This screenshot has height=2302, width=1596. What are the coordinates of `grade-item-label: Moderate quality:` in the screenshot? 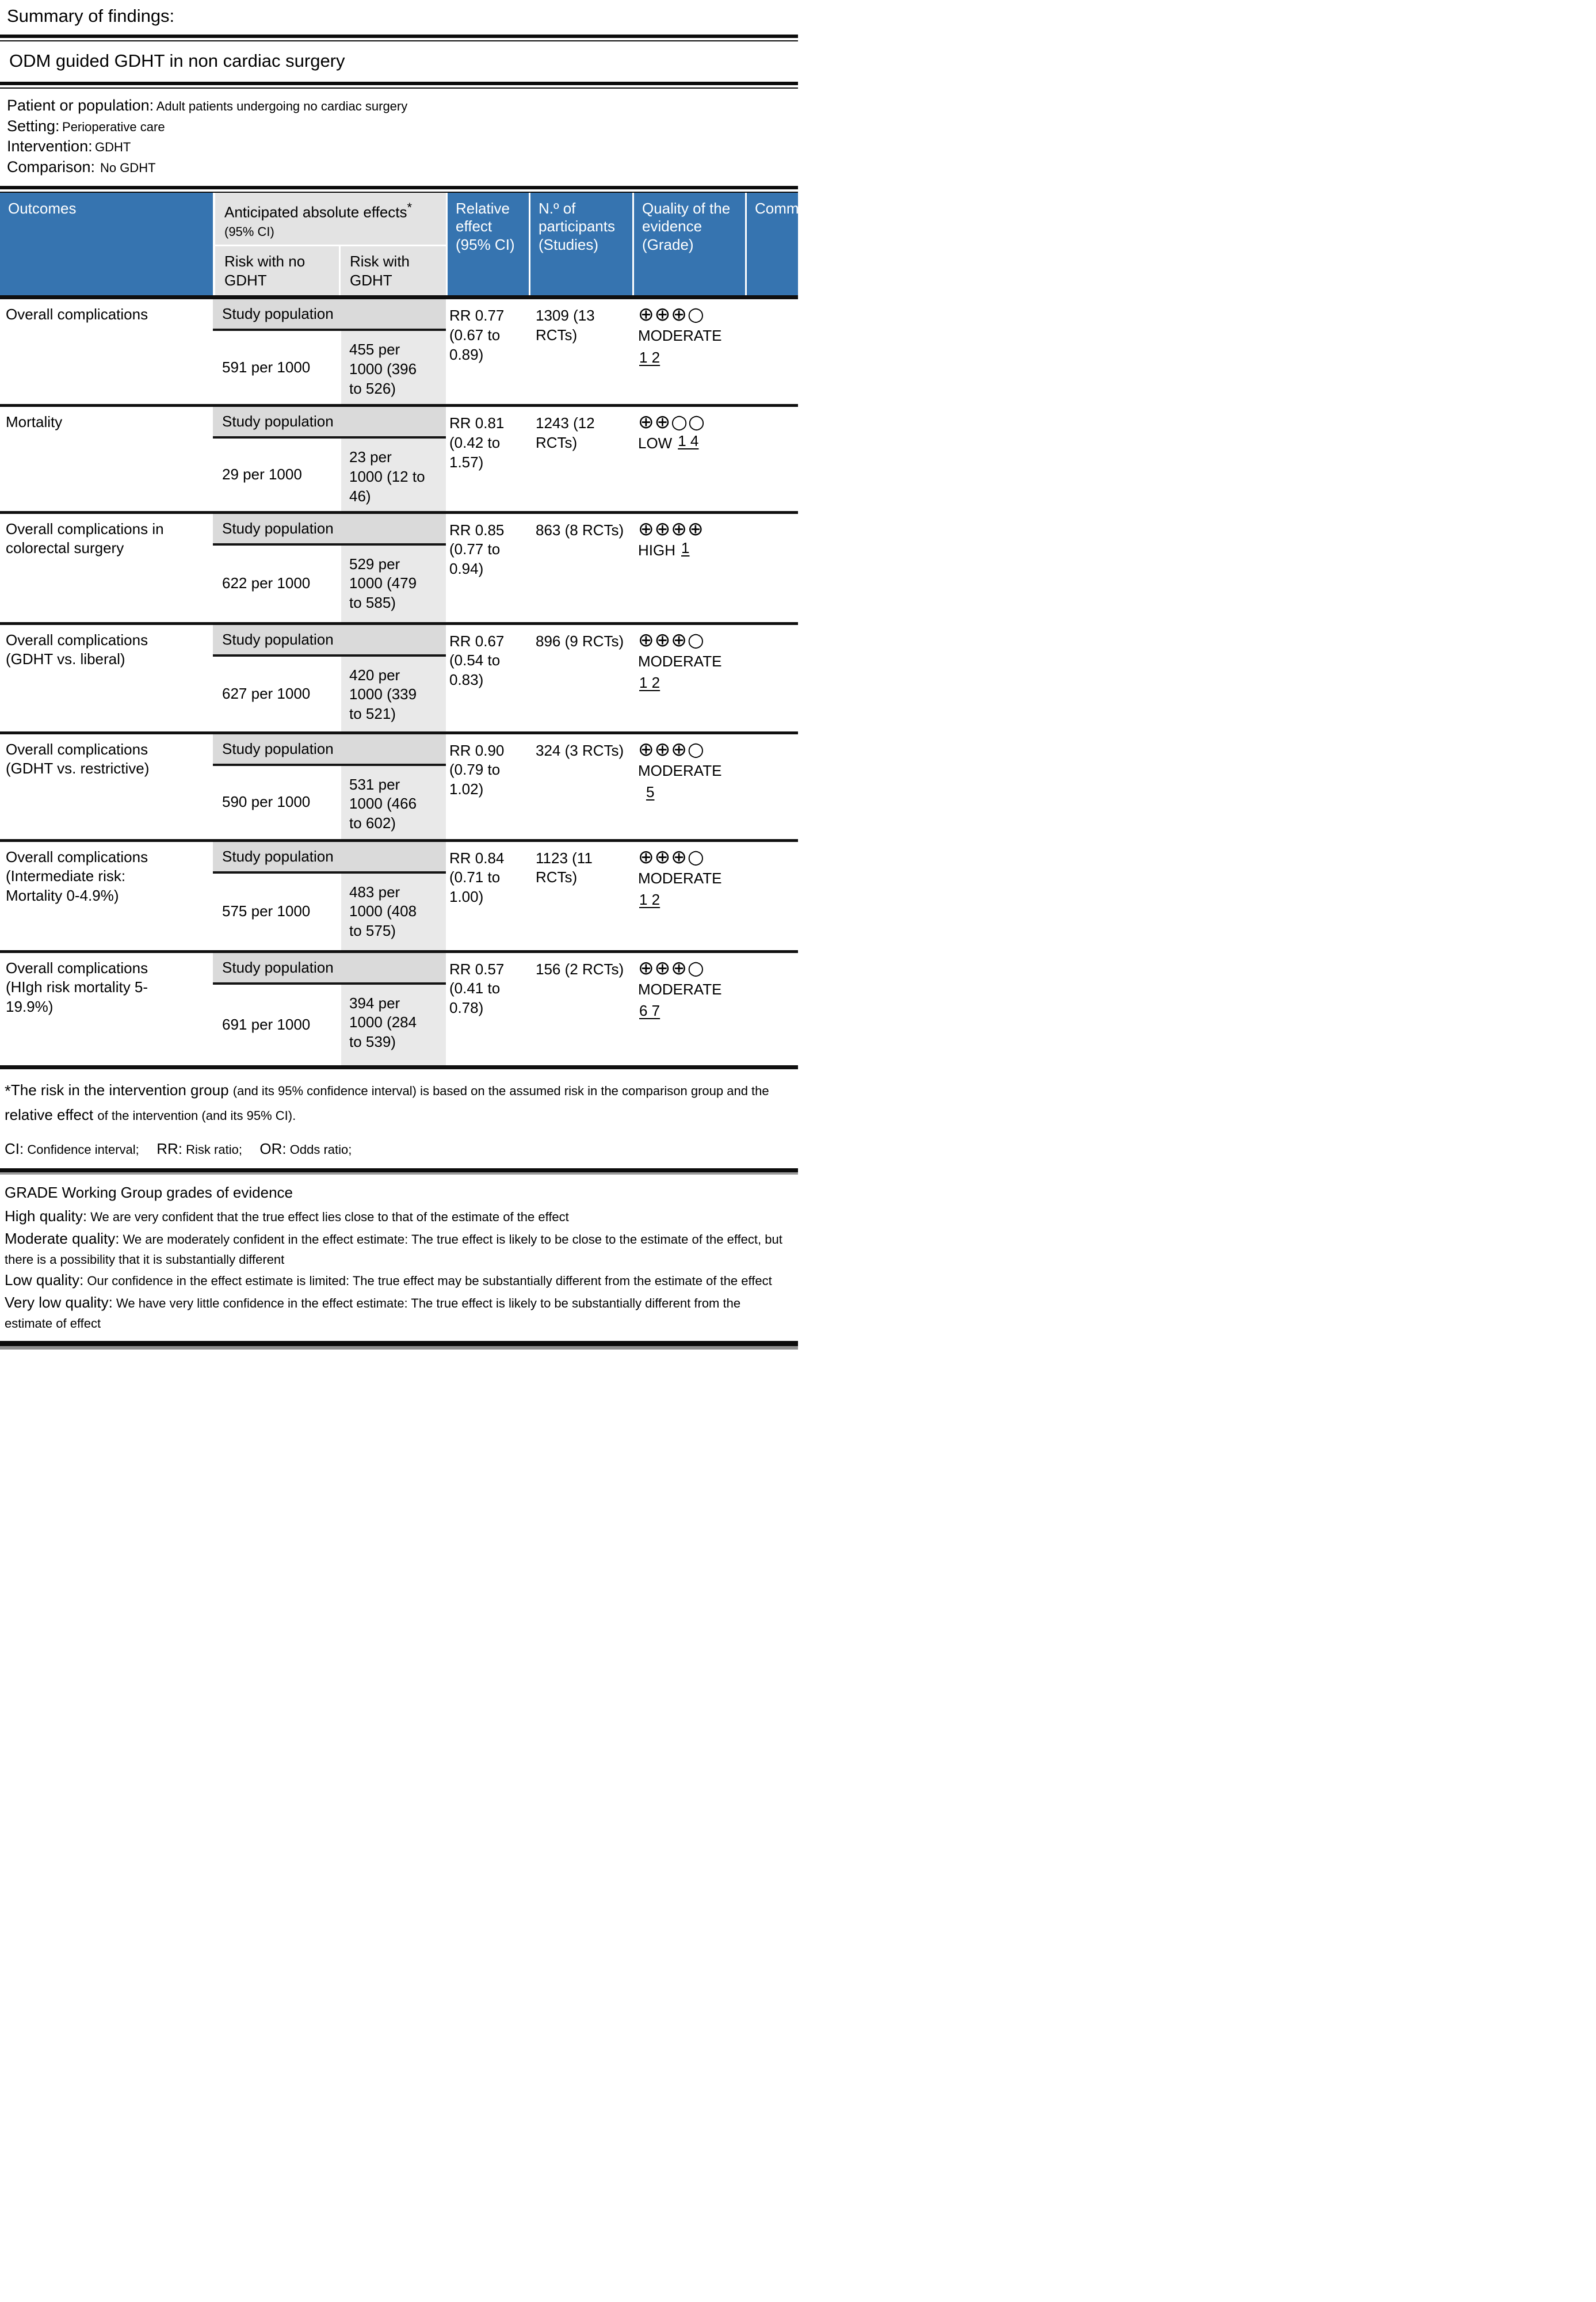 It's located at (62, 1239).